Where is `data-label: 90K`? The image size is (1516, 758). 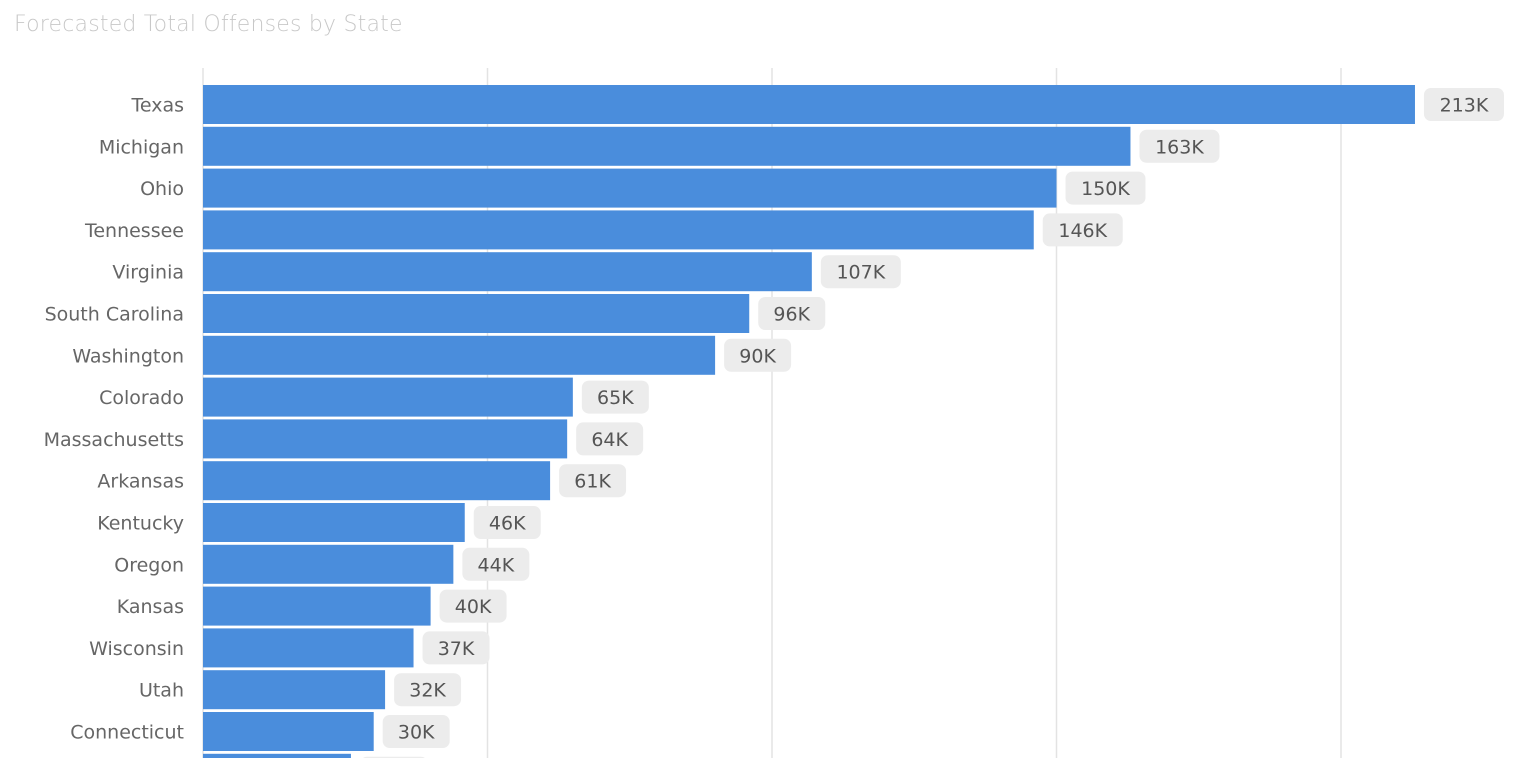 data-label: 90K is located at coordinates (757, 356).